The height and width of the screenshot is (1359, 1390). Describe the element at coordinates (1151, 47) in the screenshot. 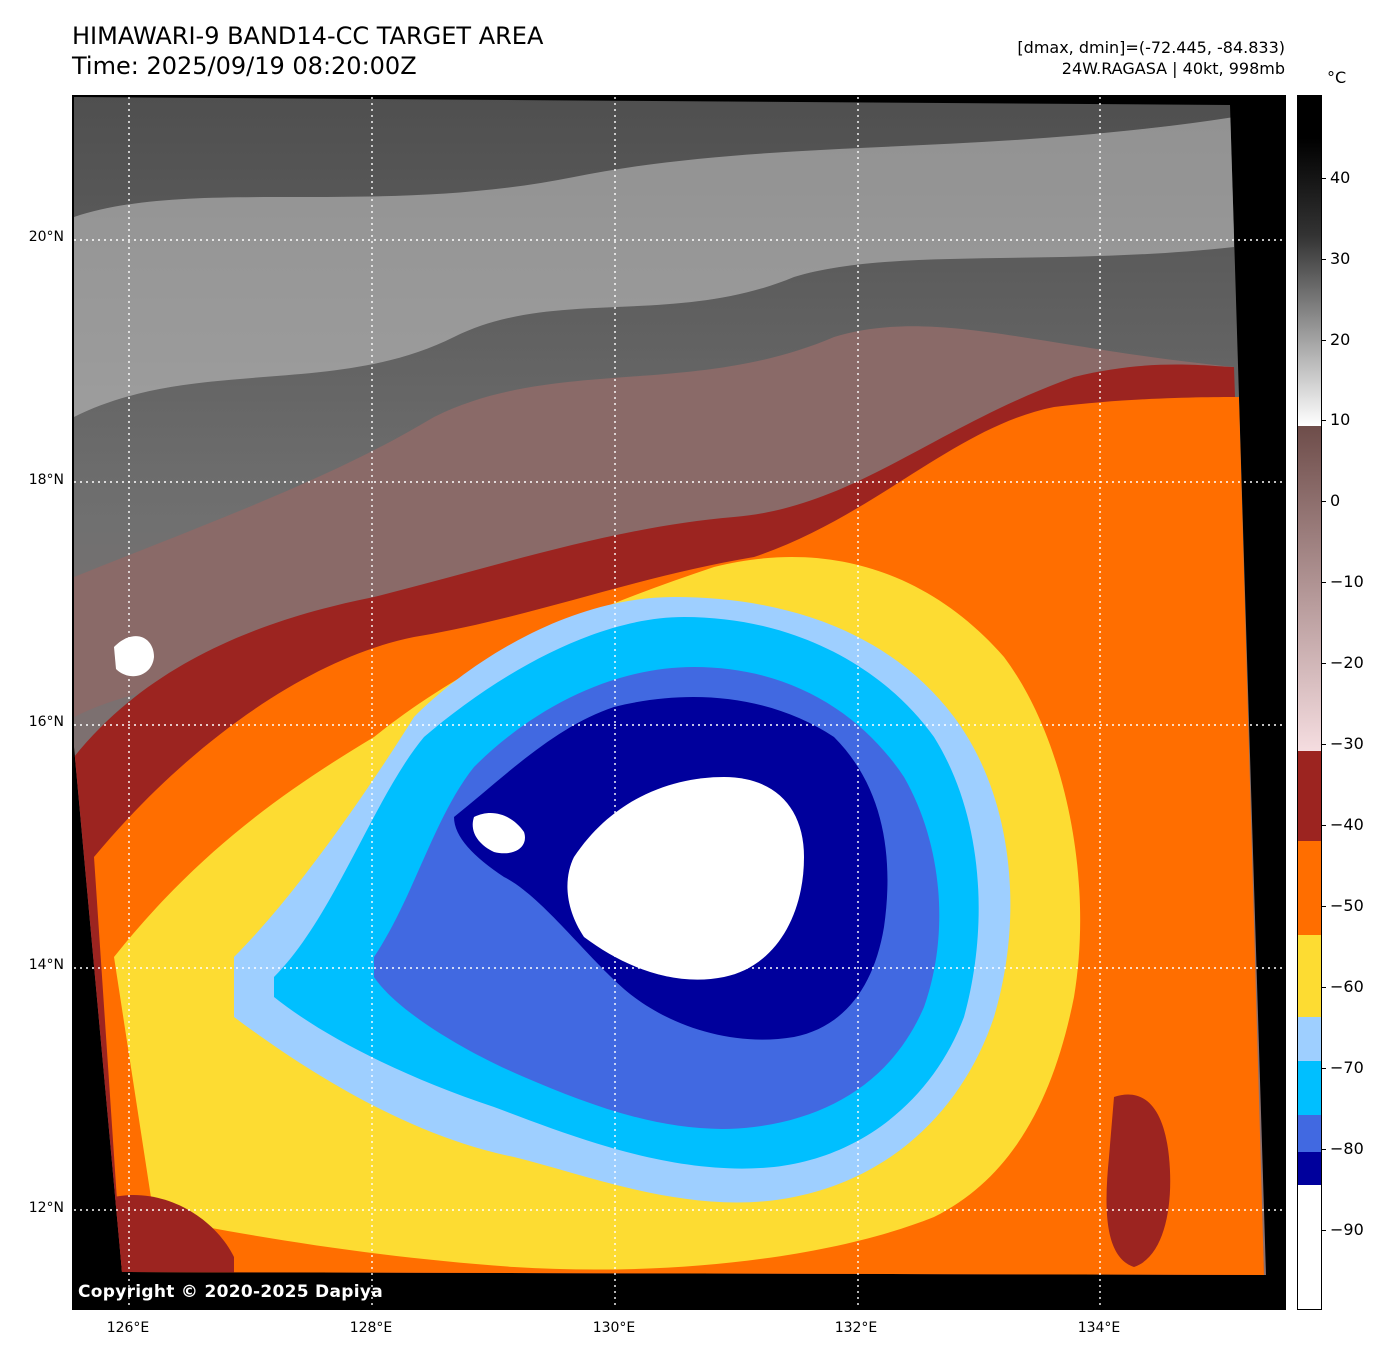

I see `temperature-range: [dmax, dmin]=(-72.445, -84.833)` at that location.